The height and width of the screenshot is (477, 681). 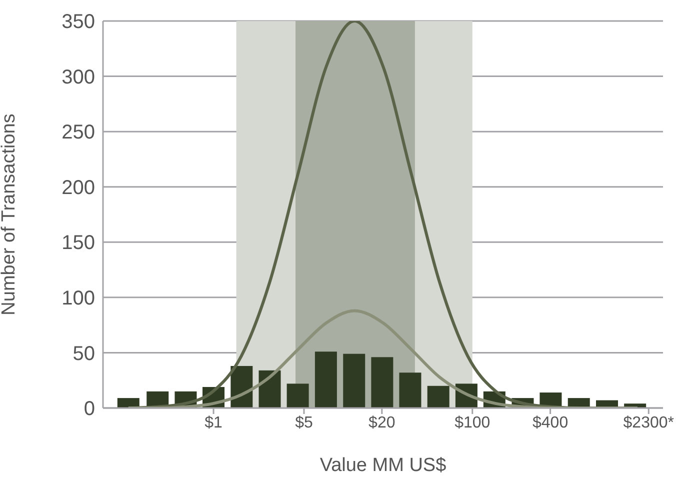 I want to click on y-tick-label: 250, so click(x=78, y=133).